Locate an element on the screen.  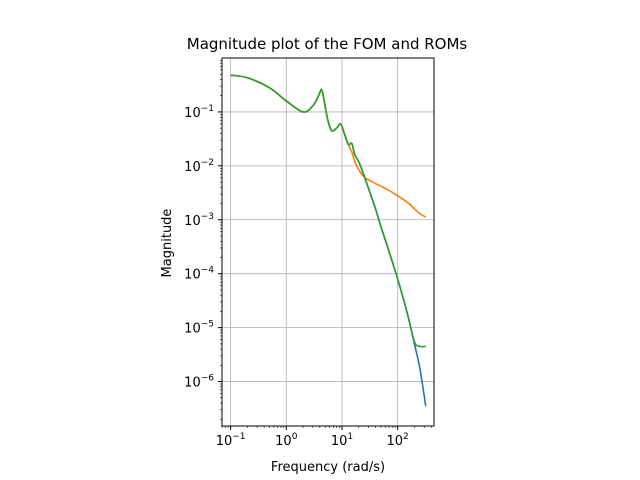
y-axis-label: Magnitude is located at coordinates (167, 243).